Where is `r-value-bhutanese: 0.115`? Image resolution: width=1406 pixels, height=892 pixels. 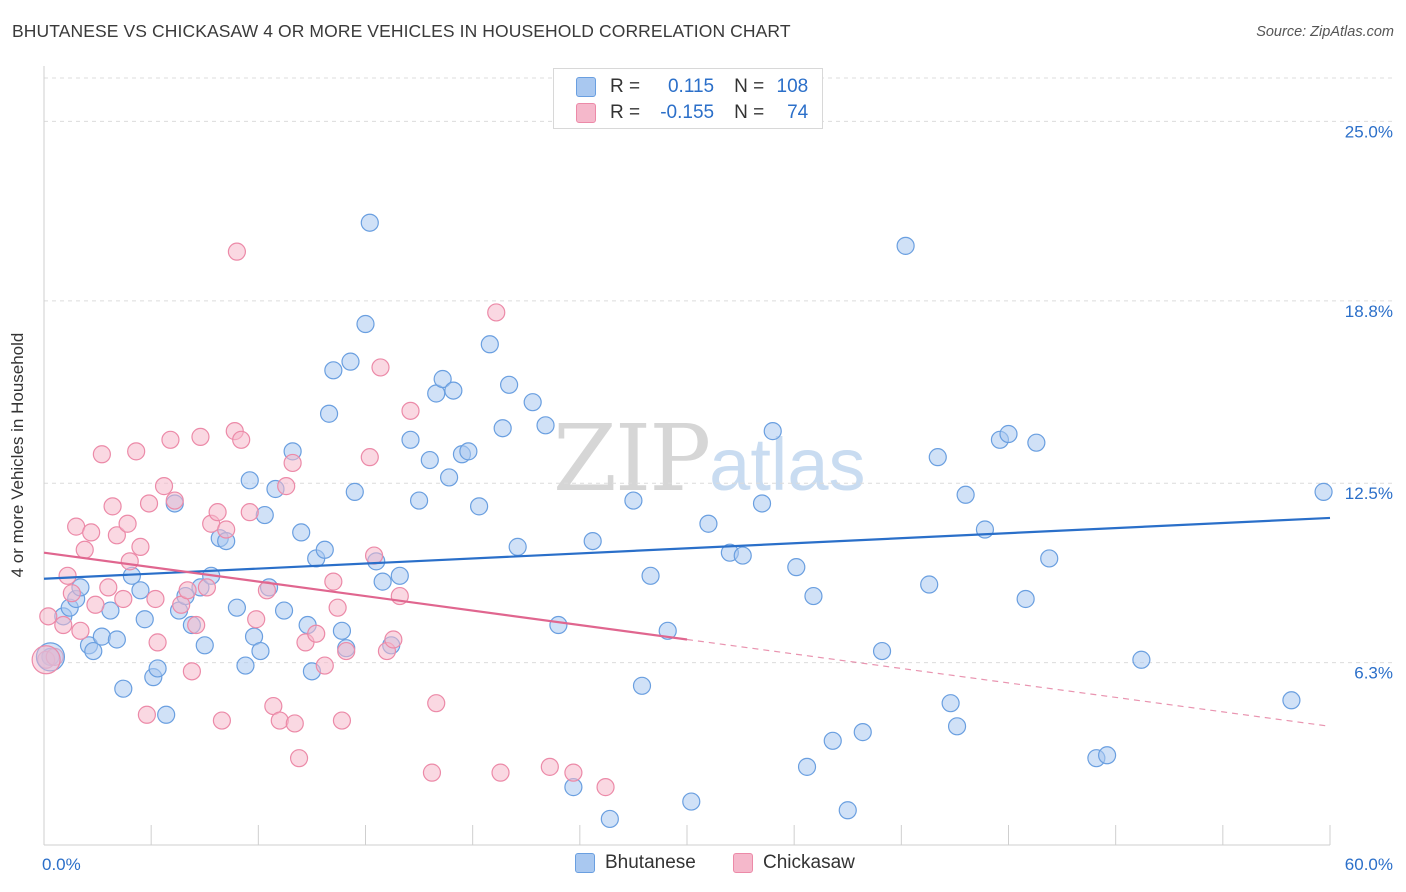
r-value-bhutanese: 0.115 is located at coordinates (691, 86).